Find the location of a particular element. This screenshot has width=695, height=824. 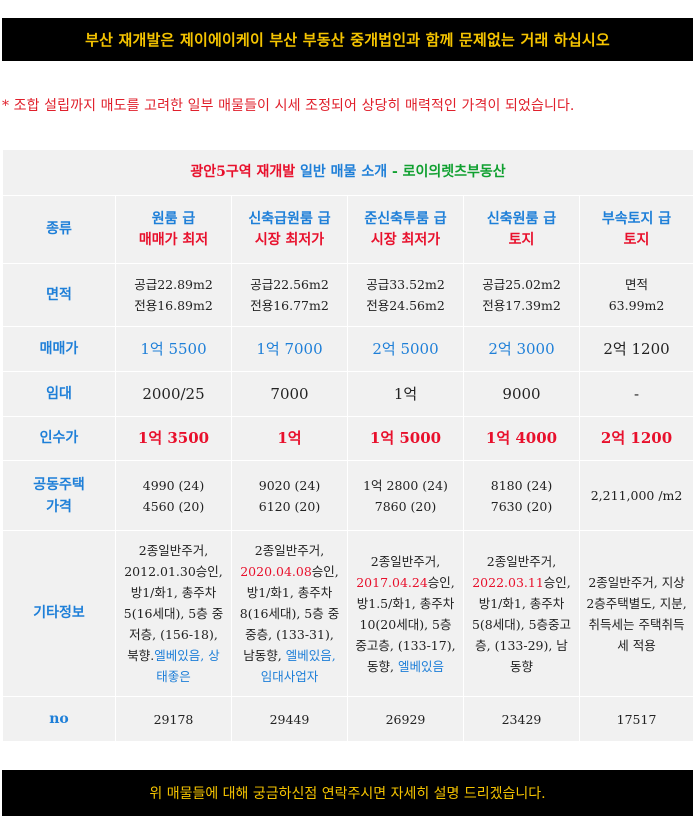

title-middle: 일반 매물 소개 is located at coordinates (343, 172).